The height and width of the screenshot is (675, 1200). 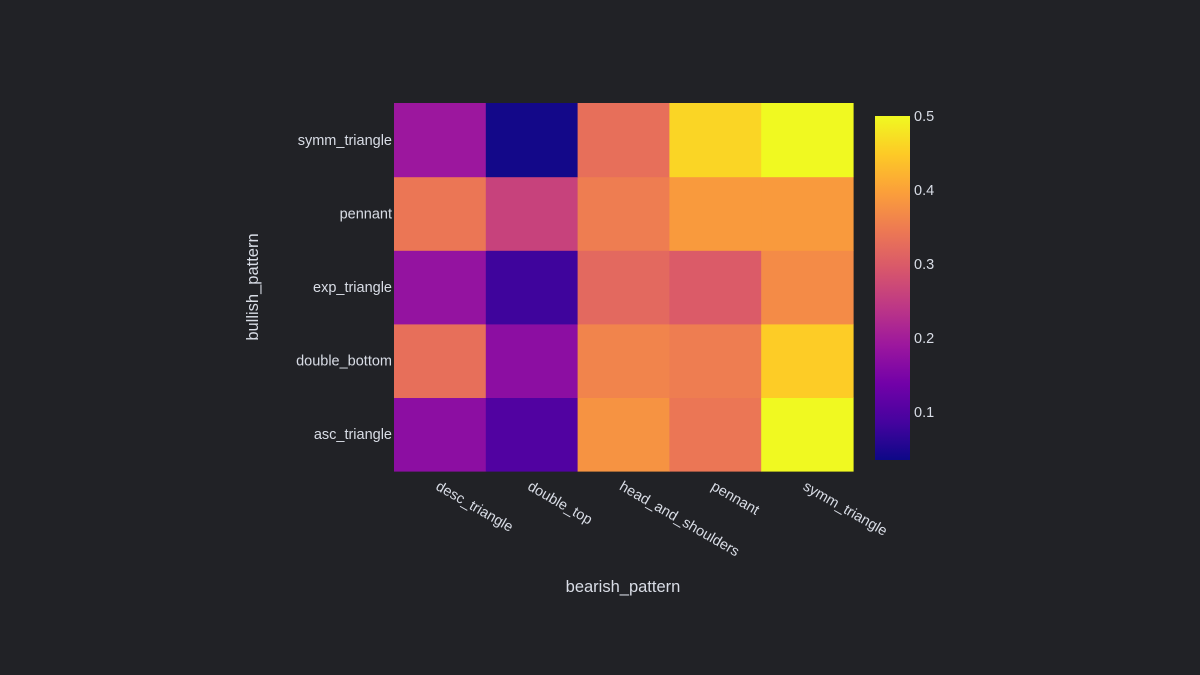 What do you see at coordinates (532, 434) in the screenshot?
I see `heatmap-cell-asc_triangle-double_top` at bounding box center [532, 434].